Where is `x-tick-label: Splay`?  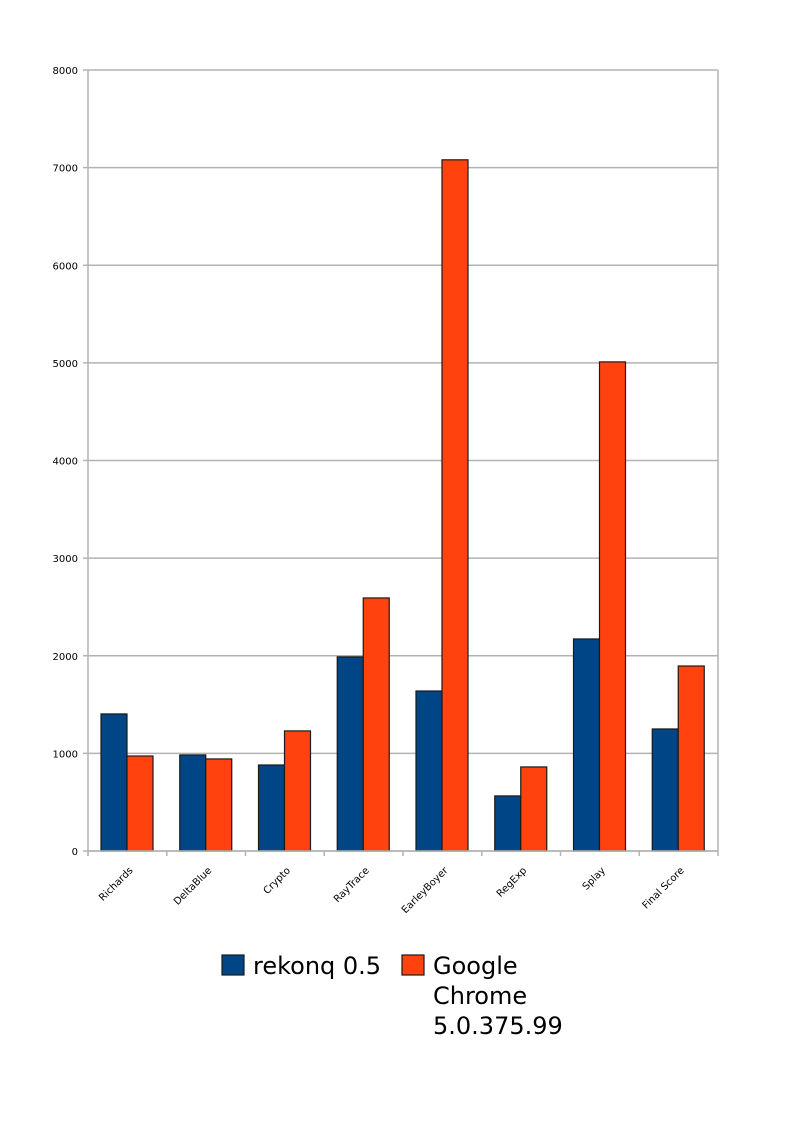 x-tick-label: Splay is located at coordinates (594, 878).